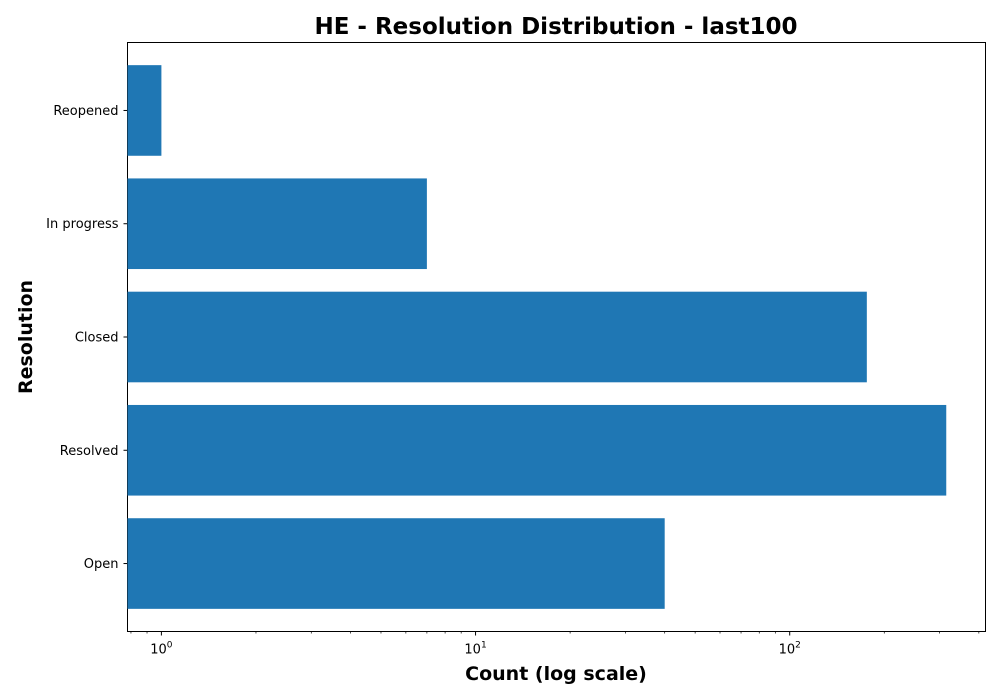 The width and height of the screenshot is (1000, 700). What do you see at coordinates (85, 111) in the screenshot?
I see `y-tick-label-reopened: Reopened` at bounding box center [85, 111].